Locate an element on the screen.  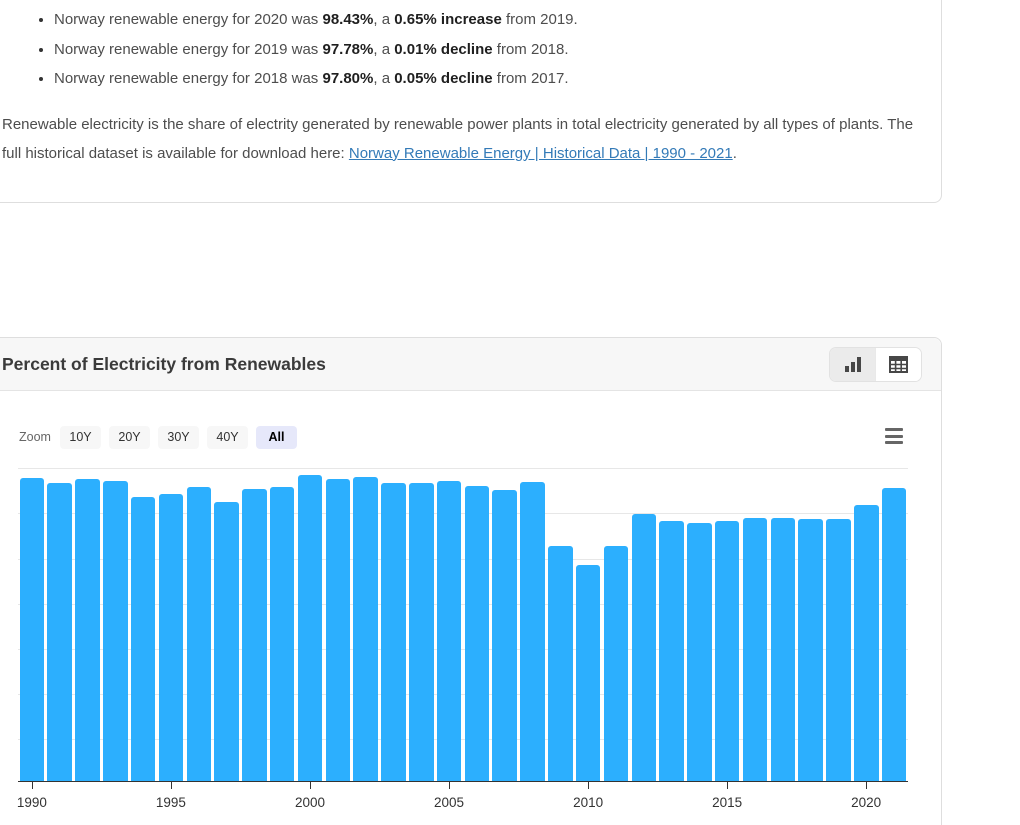
bar-1994 is located at coordinates (143, 639).